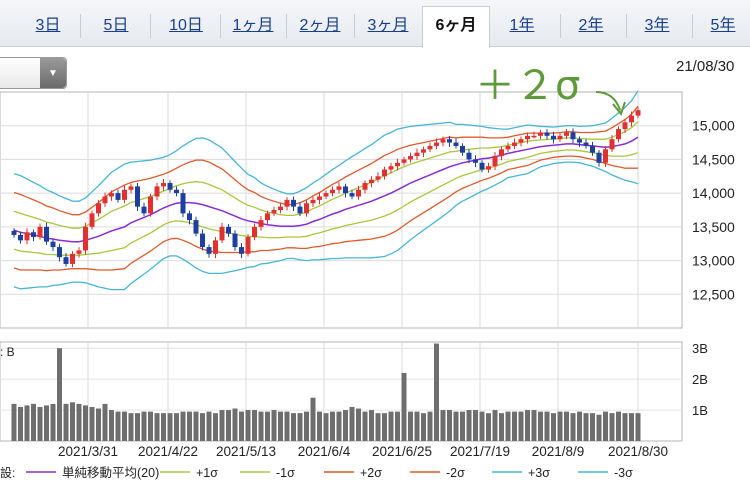 This screenshot has height=492, width=750. Describe the element at coordinates (455, 473) in the screenshot. I see `legend-label: -2σ` at that location.